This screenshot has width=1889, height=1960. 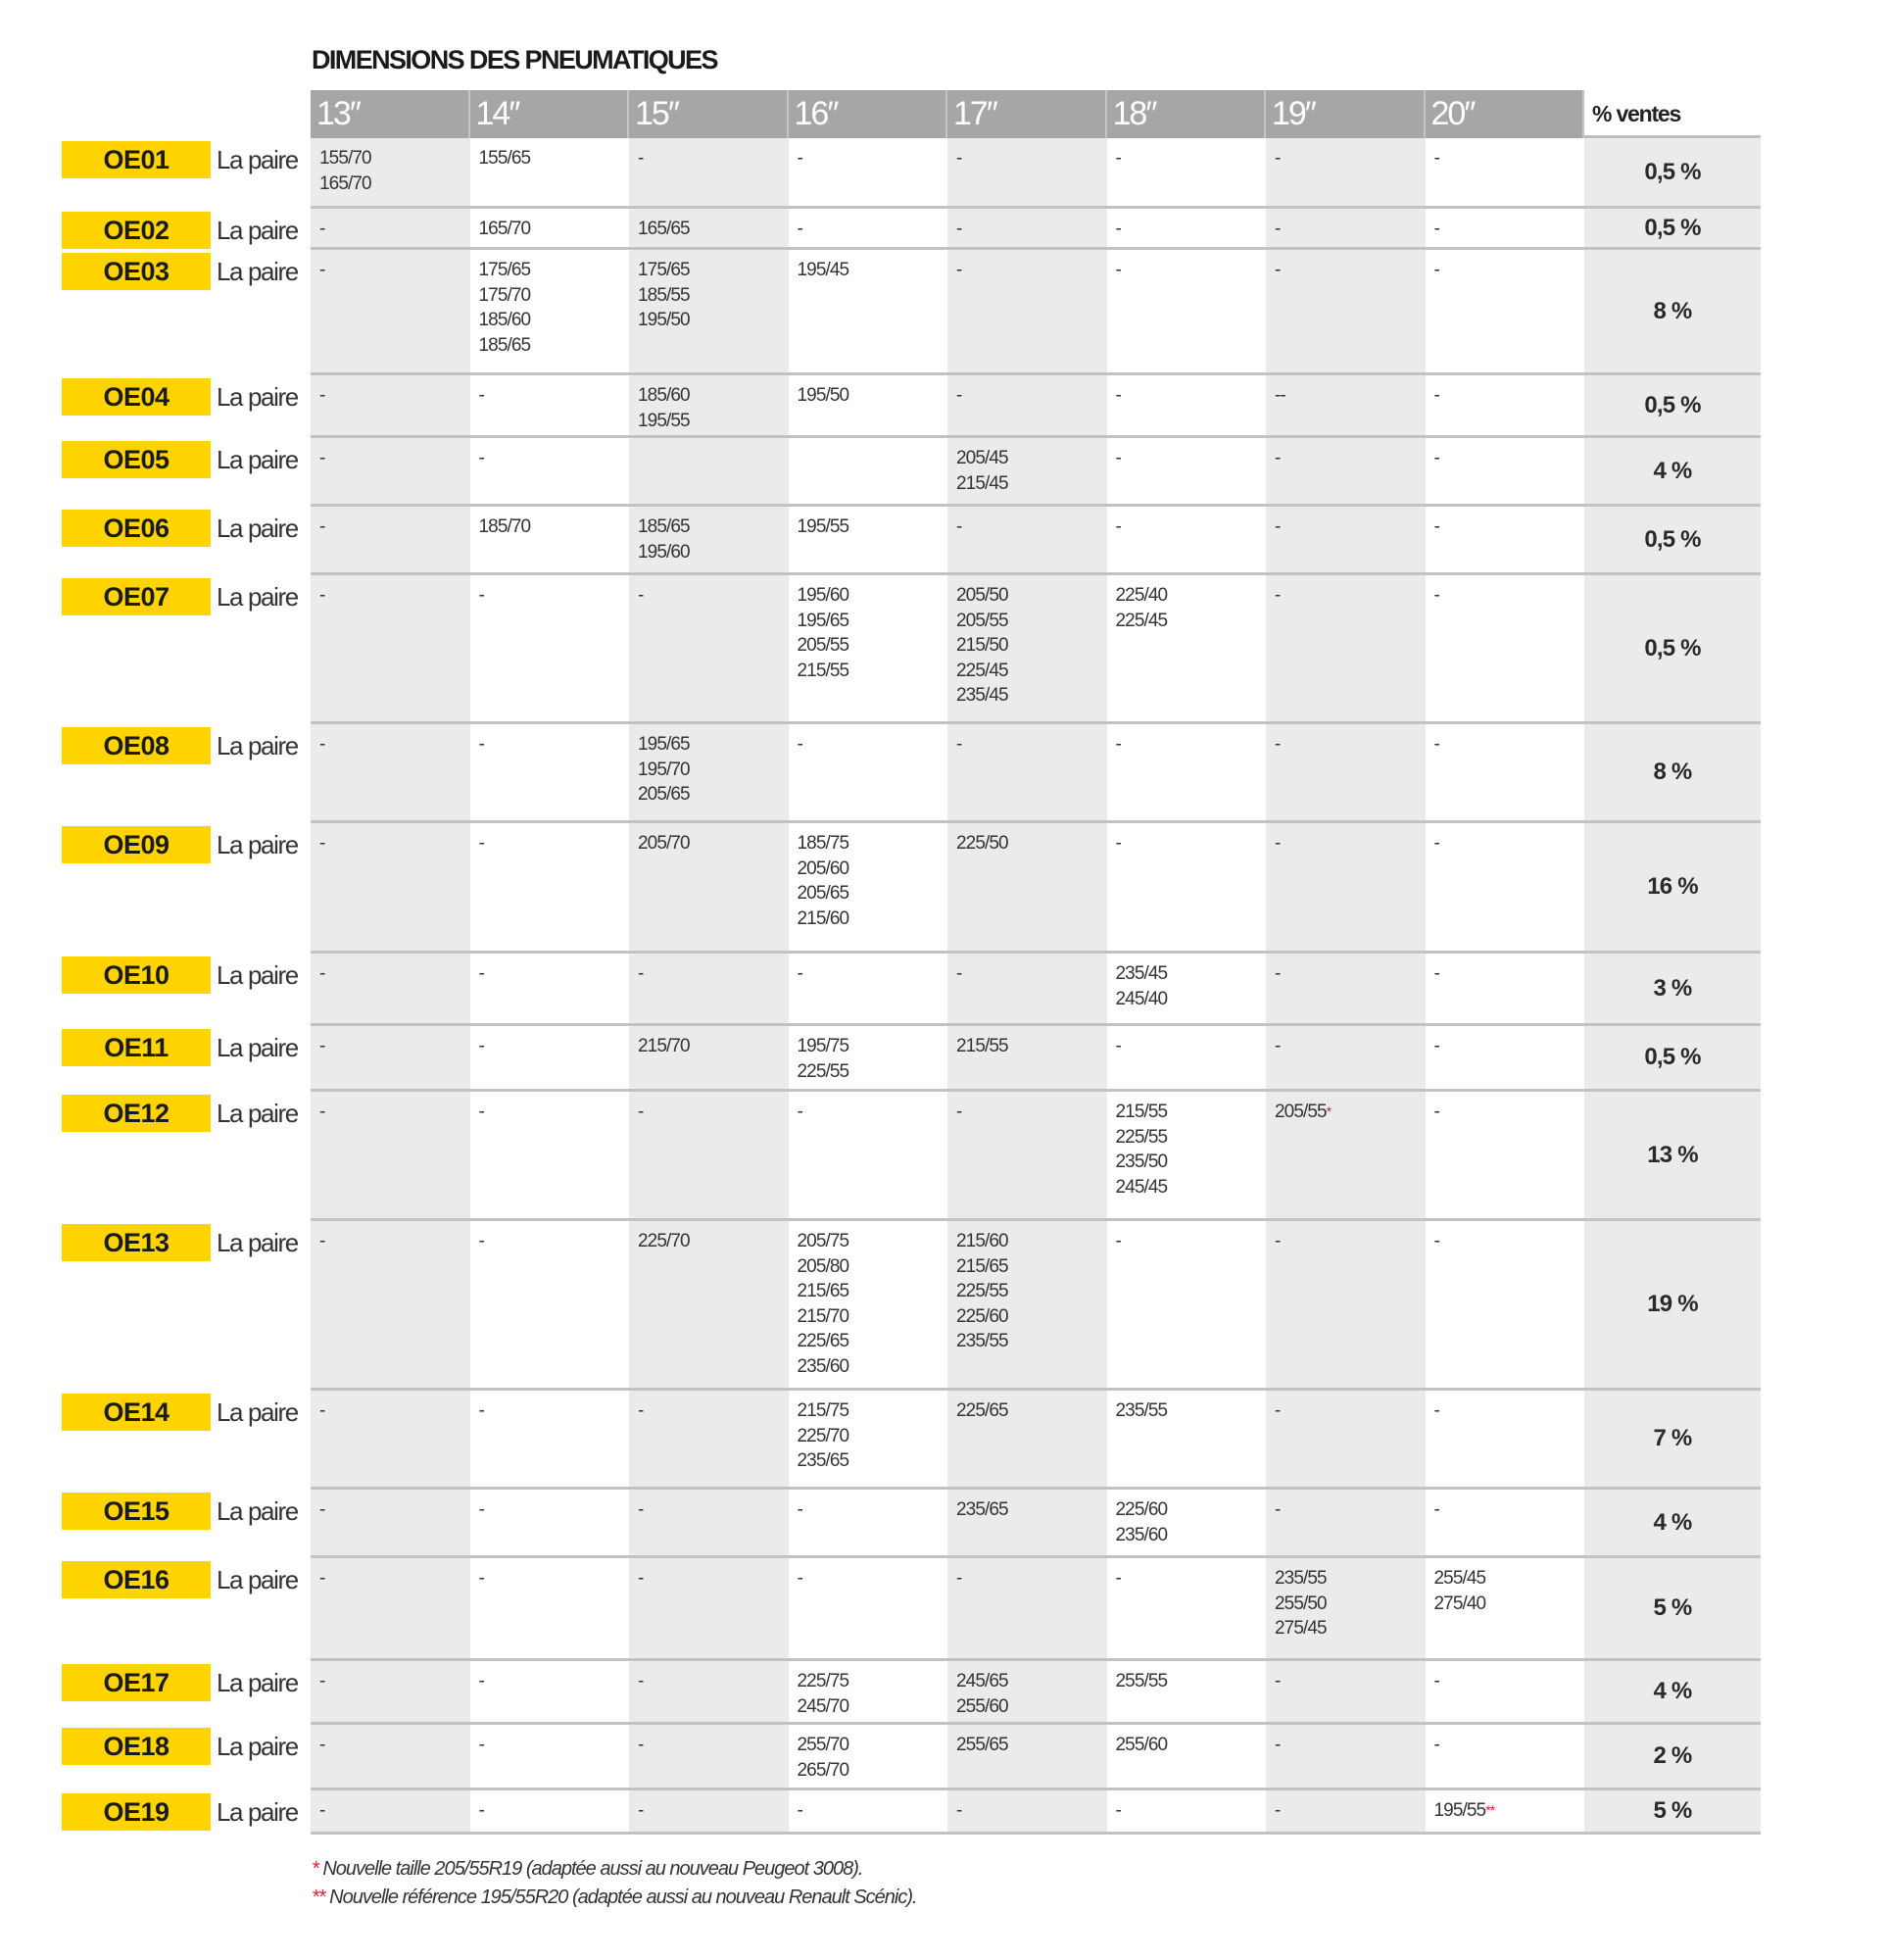 What do you see at coordinates (1187, 1522) in the screenshot?
I see `size-cell: 225/60 235/60` at bounding box center [1187, 1522].